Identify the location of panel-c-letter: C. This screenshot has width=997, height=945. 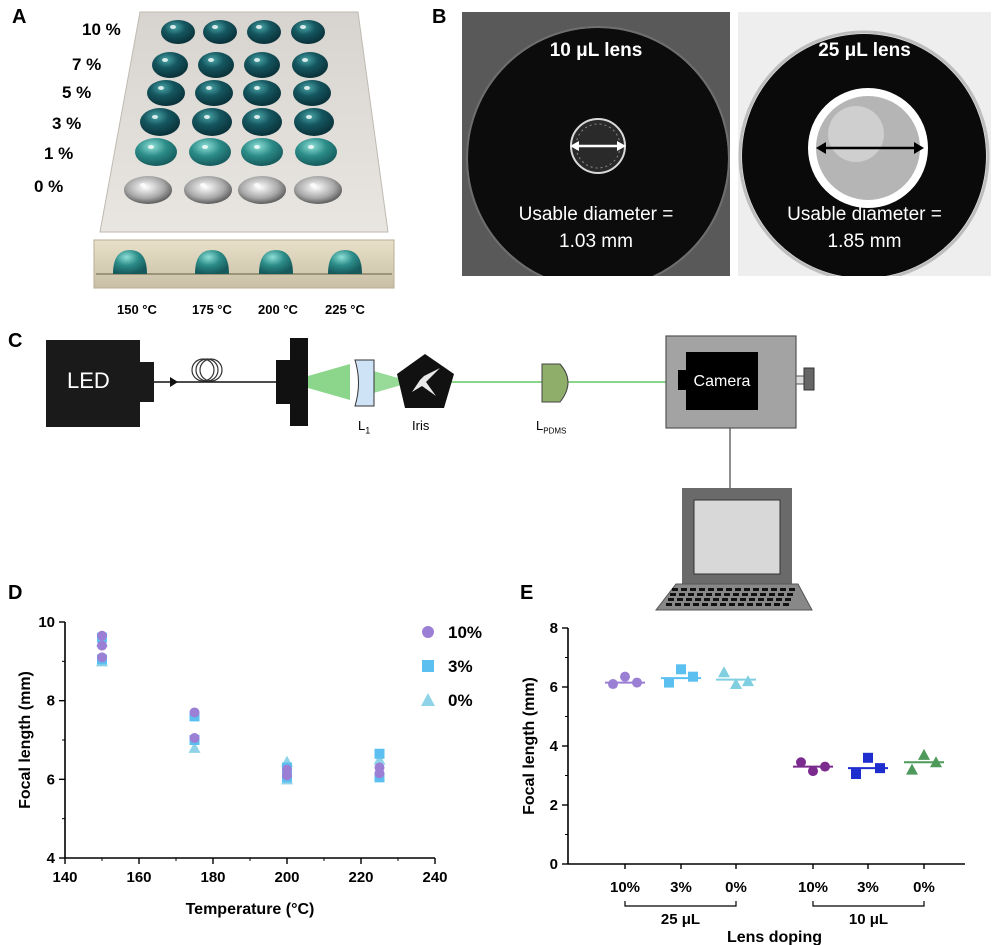
(15, 341).